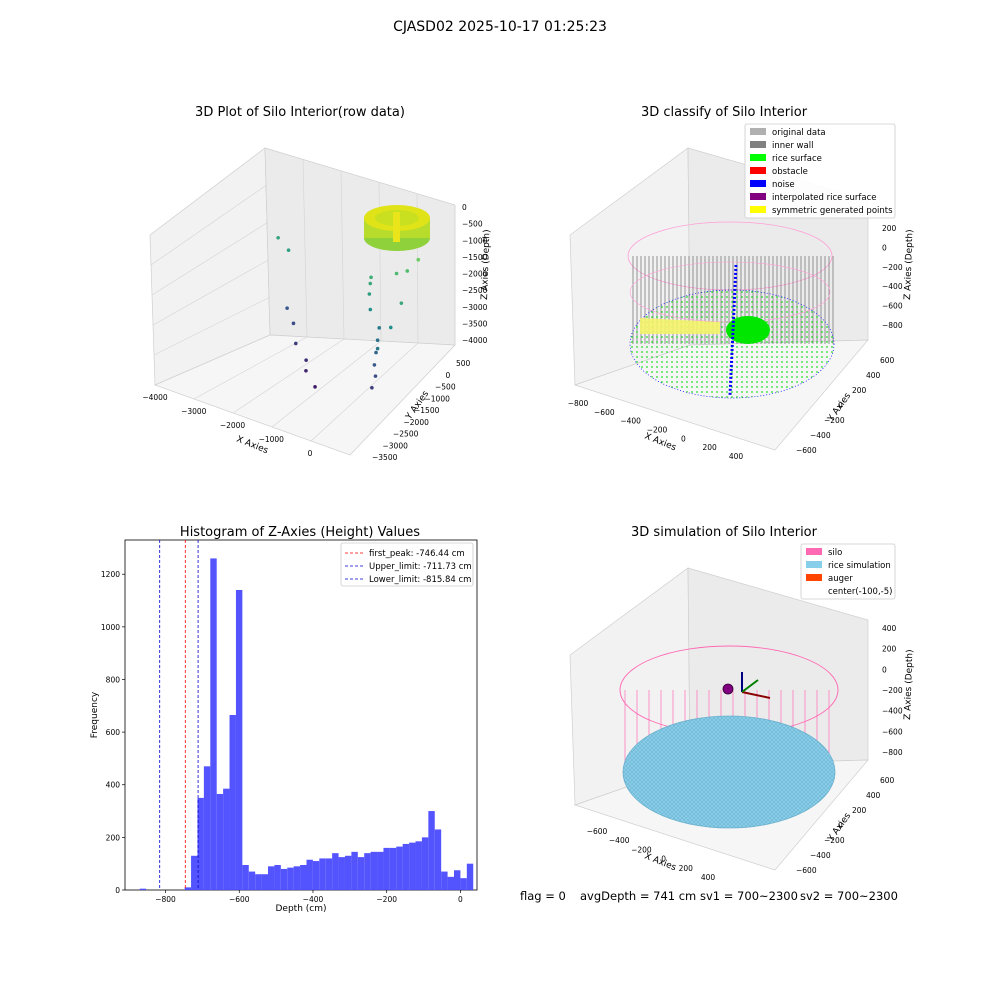 This screenshot has height=1000, width=1000. I want to click on simulation-z-tick-label: 400, so click(889, 628).